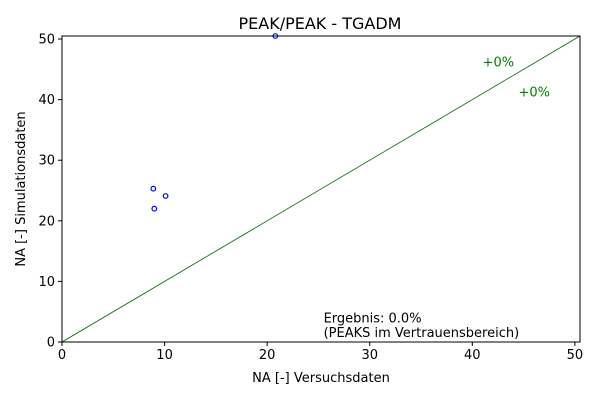 The height and width of the screenshot is (400, 600). Describe the element at coordinates (50, 192) in the screenshot. I see `y-axis: 0 10 20 30 40 50` at that location.